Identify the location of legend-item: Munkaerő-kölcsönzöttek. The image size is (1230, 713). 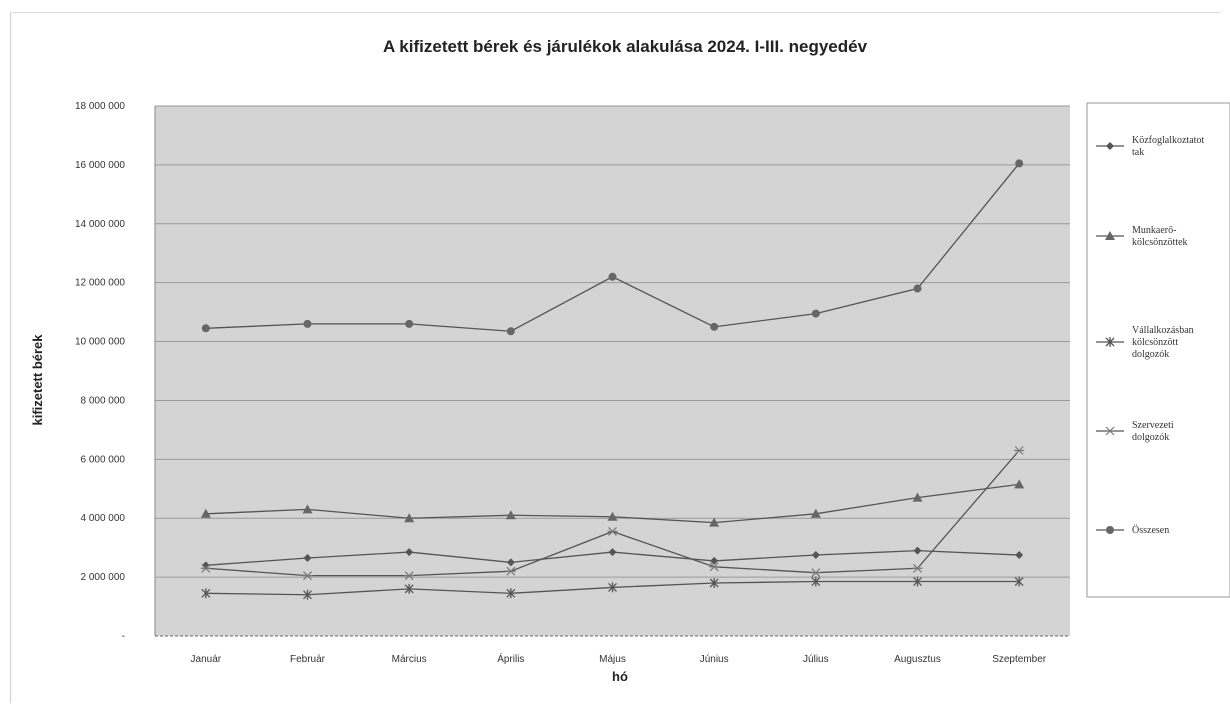
(1142, 236).